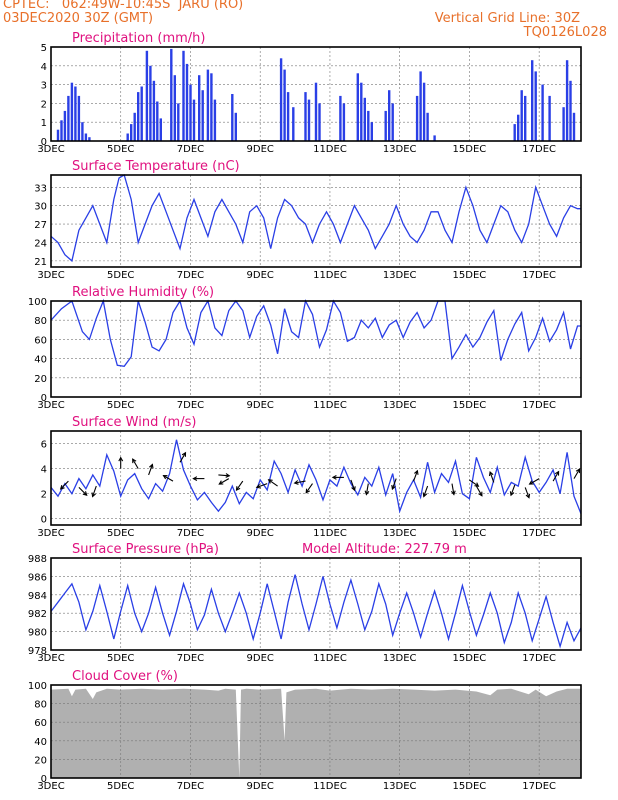 The height and width of the screenshot is (800, 618). Describe the element at coordinates (400, 658) in the screenshot. I see `x-tick-label: 13DEC` at that location.